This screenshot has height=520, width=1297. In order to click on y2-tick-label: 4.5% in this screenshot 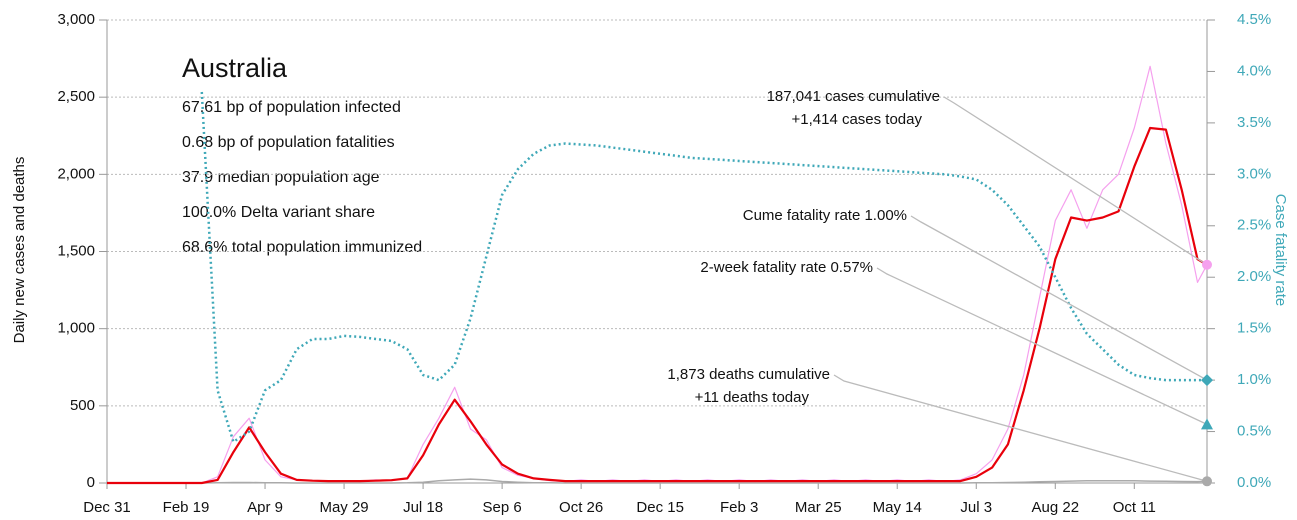, I will do `click(1254, 19)`.